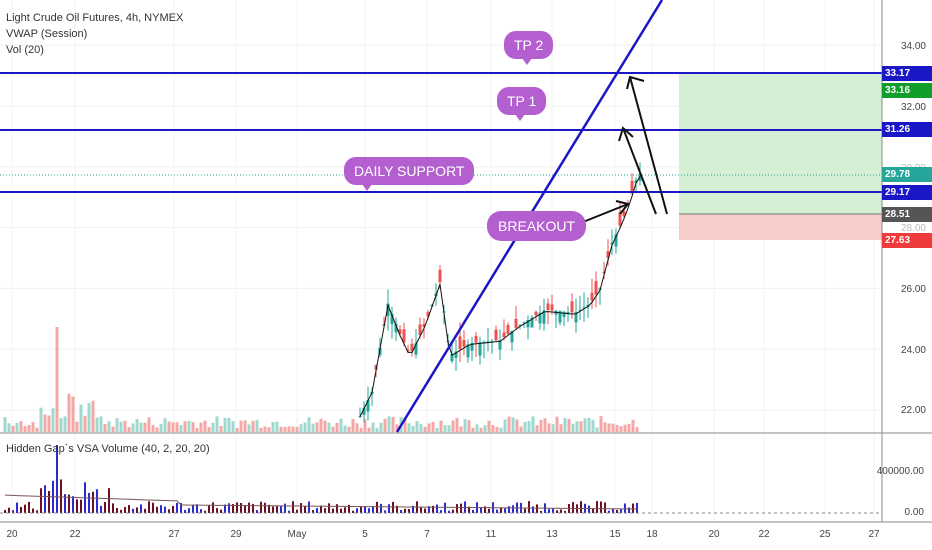  What do you see at coordinates (537, 226) in the screenshot?
I see `breakout-callout: BREAKOUT` at bounding box center [537, 226].